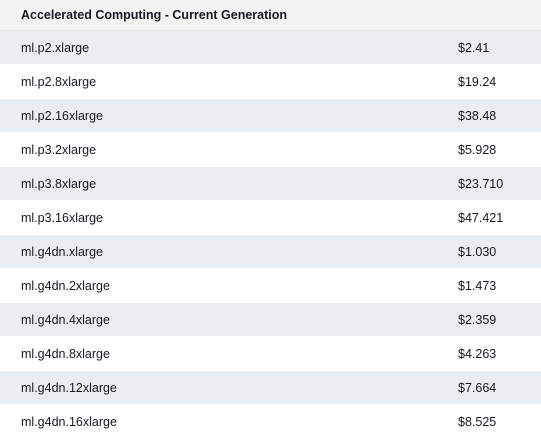  What do you see at coordinates (229, 149) in the screenshot?
I see `instance-type-cell: ml.p3.2xlarge` at bounding box center [229, 149].